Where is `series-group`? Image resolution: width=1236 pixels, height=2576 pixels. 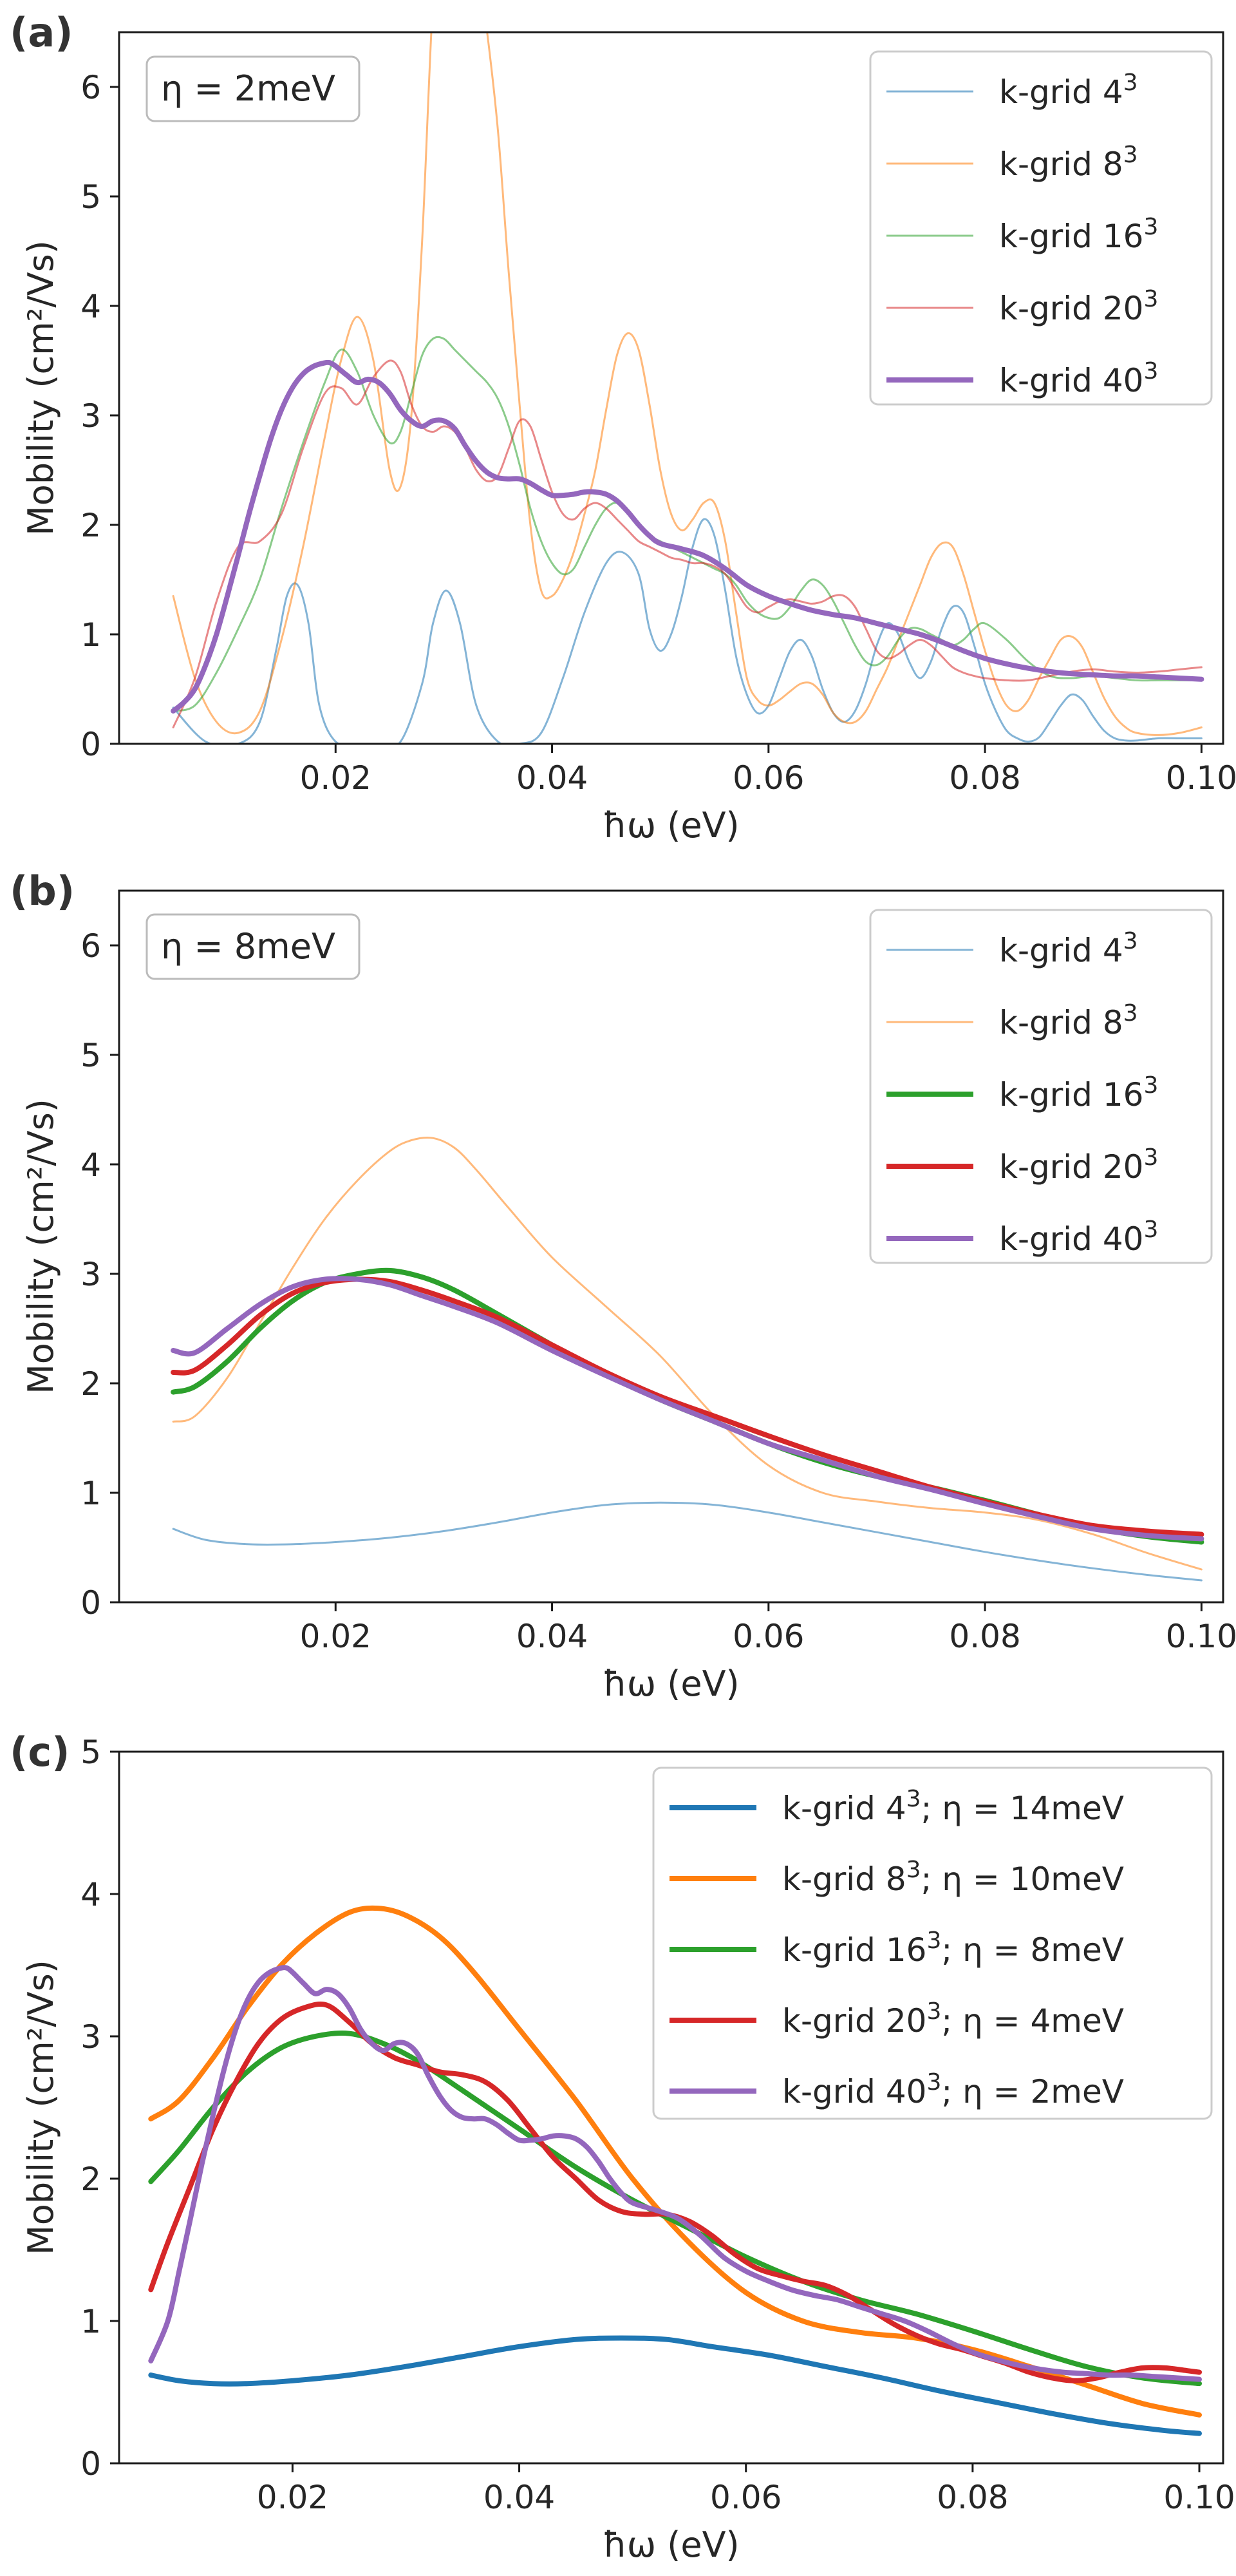
series-group is located at coordinates (688, 1359).